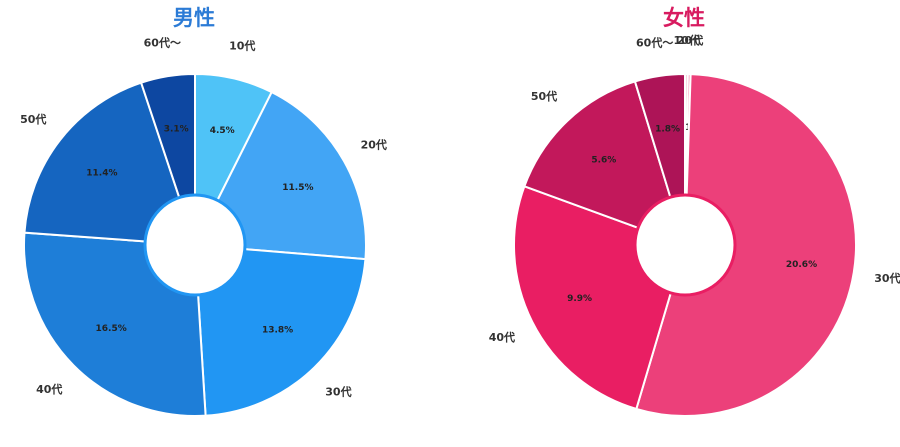  What do you see at coordinates (603, 160) in the screenshot?
I see `female-value-label-4: 5.6%` at bounding box center [603, 160].